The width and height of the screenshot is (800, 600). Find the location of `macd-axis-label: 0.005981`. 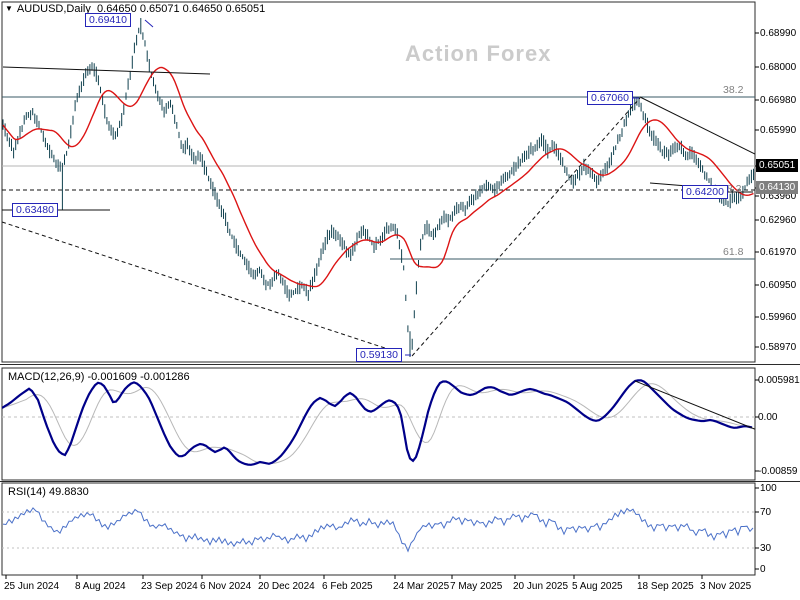

macd-axis-label: 0.005981 is located at coordinates (779, 380).